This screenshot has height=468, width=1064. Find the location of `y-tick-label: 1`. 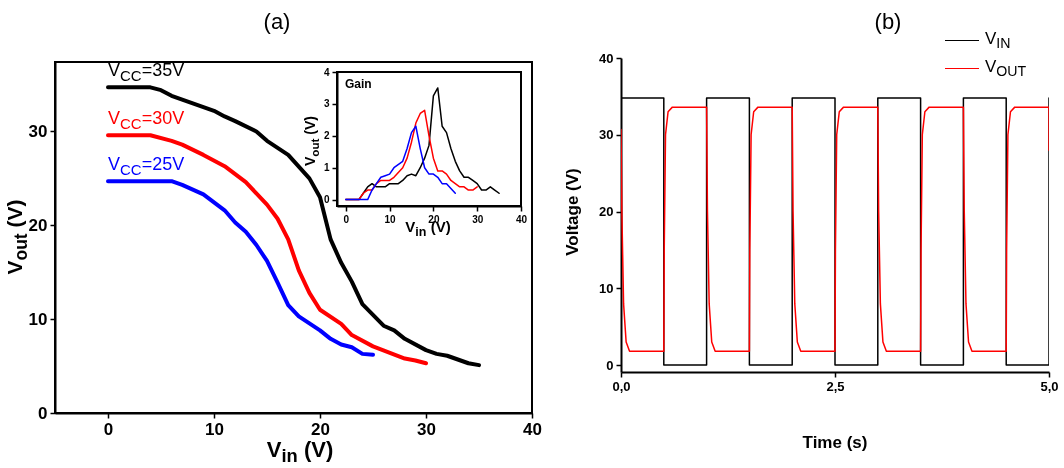

y-tick-label: 1 is located at coordinates (326, 168).